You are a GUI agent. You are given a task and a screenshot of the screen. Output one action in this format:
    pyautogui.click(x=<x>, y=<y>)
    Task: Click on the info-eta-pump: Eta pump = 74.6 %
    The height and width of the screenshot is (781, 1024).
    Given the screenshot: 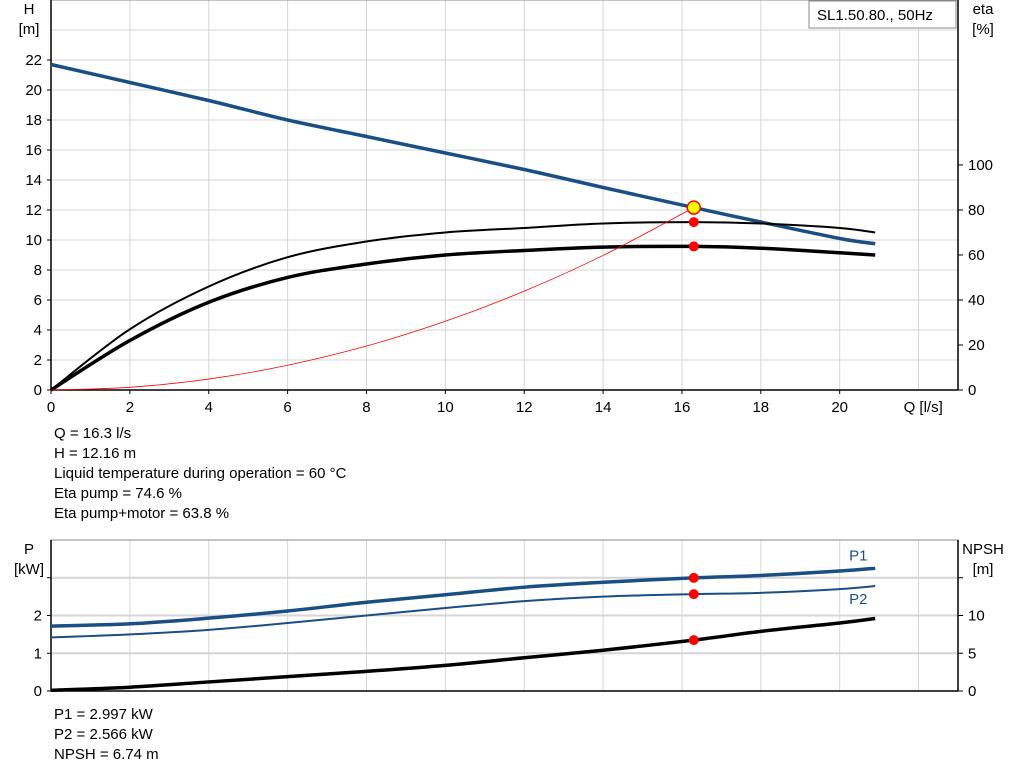 What is the action you would take?
    pyautogui.click(x=118, y=493)
    